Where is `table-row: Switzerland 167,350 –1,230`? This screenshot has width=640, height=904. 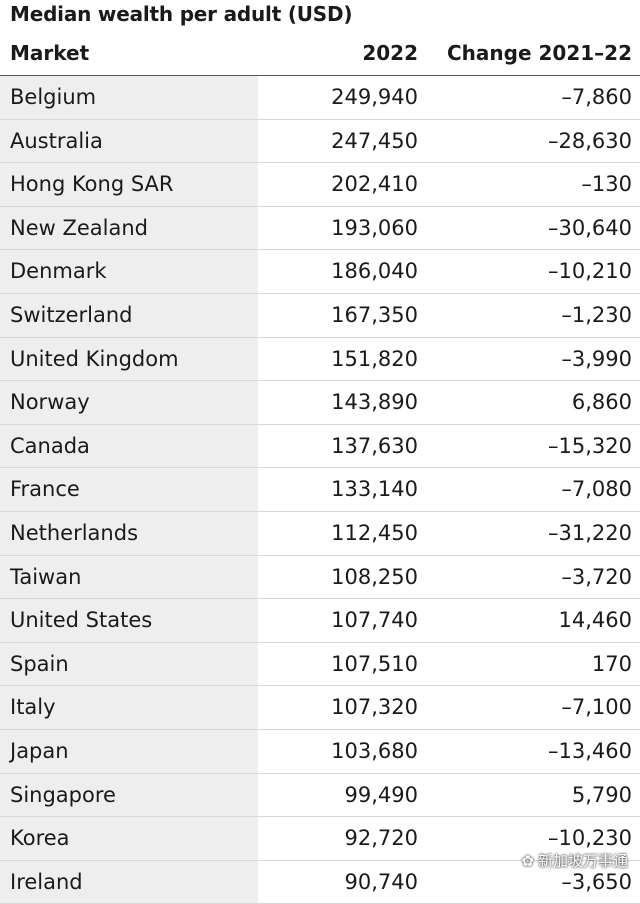
table-row: Switzerland 167,350 –1,230 is located at coordinates (320, 315).